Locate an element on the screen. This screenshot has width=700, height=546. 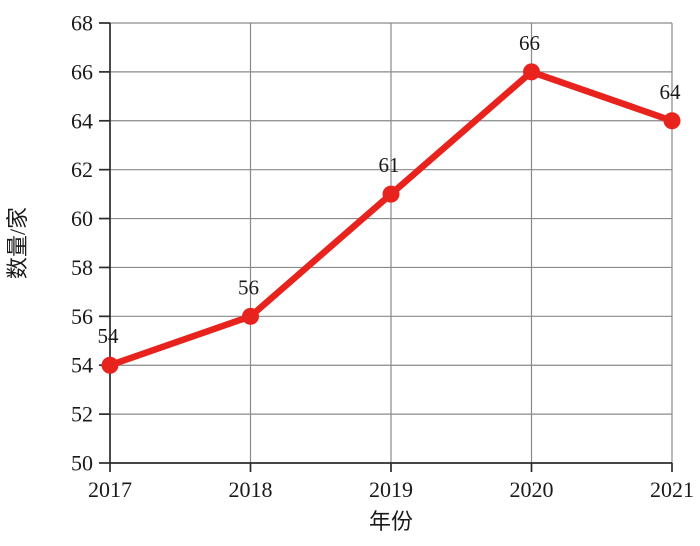
y-tick-label: 54 is located at coordinates (82, 365).